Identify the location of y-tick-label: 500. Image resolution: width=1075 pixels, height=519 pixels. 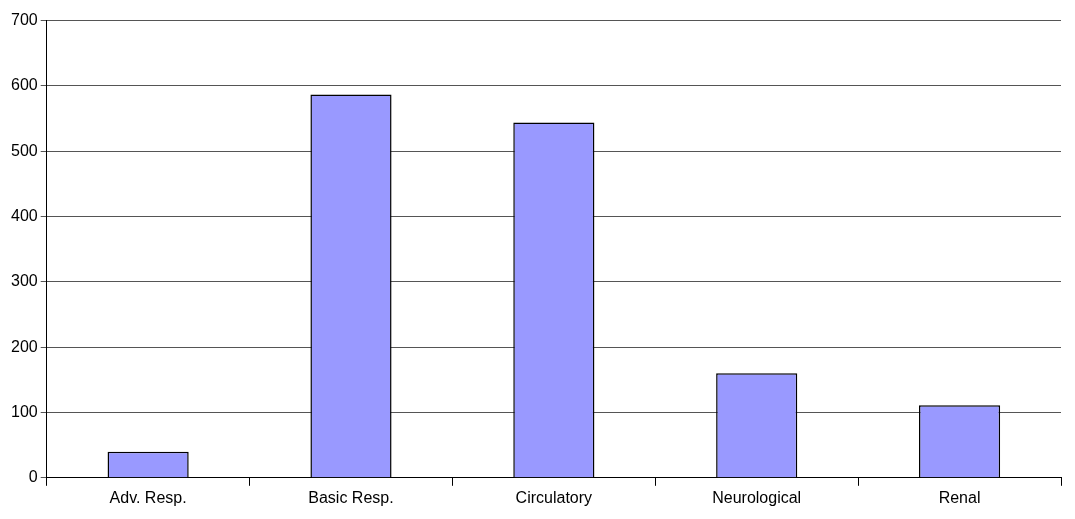
(24, 150).